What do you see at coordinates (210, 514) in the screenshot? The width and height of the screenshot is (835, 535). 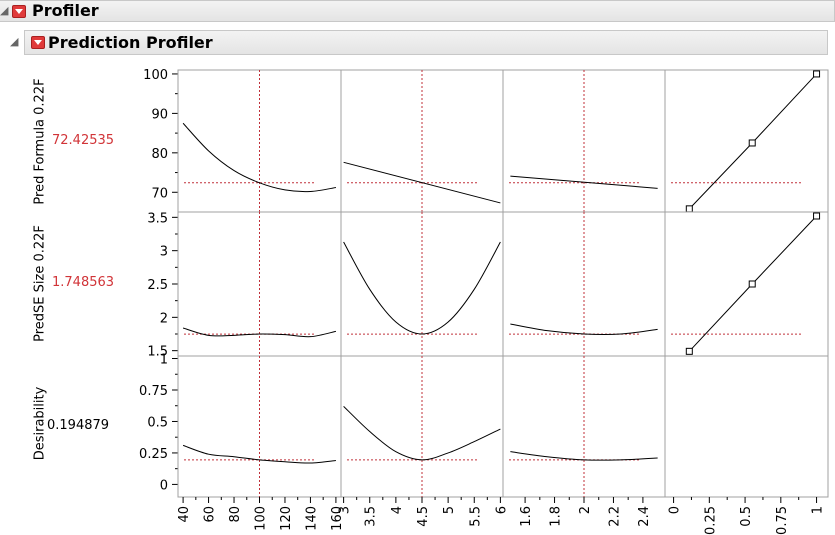 I see `x-tick-label: 60` at bounding box center [210, 514].